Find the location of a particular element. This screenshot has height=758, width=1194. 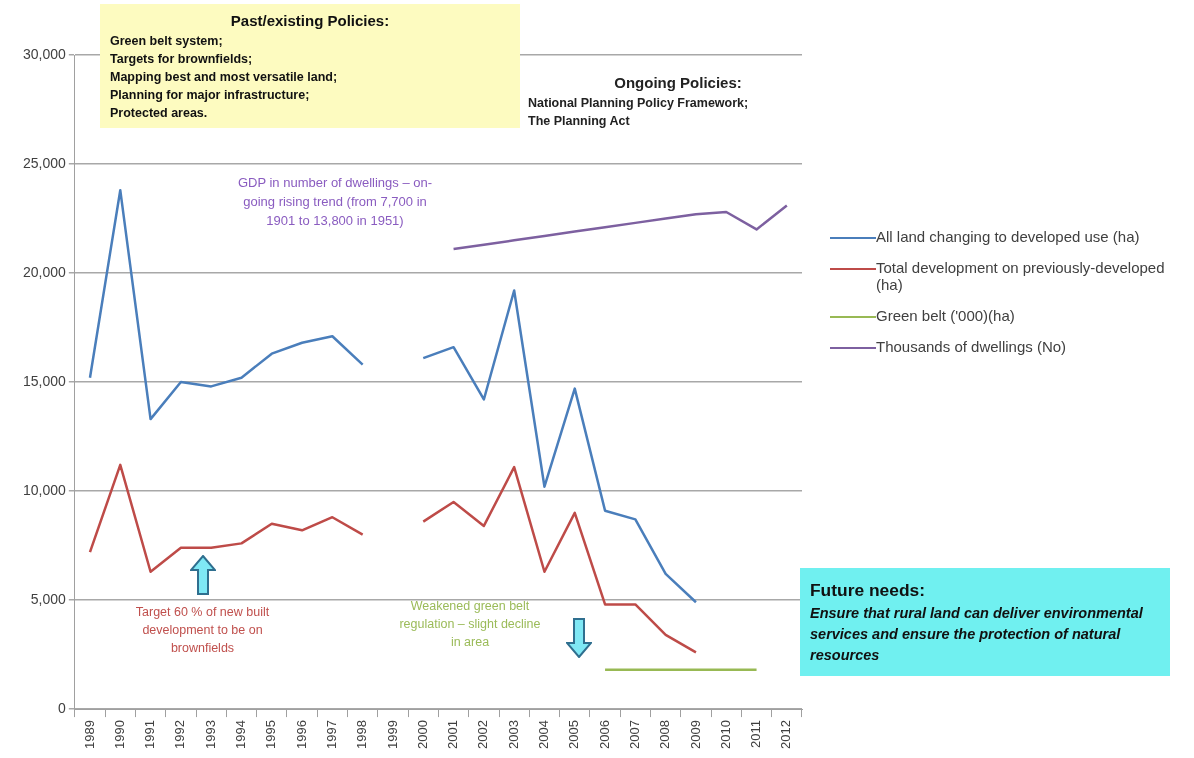

x-tick-label: 2008 is located at coordinates (665, 734).